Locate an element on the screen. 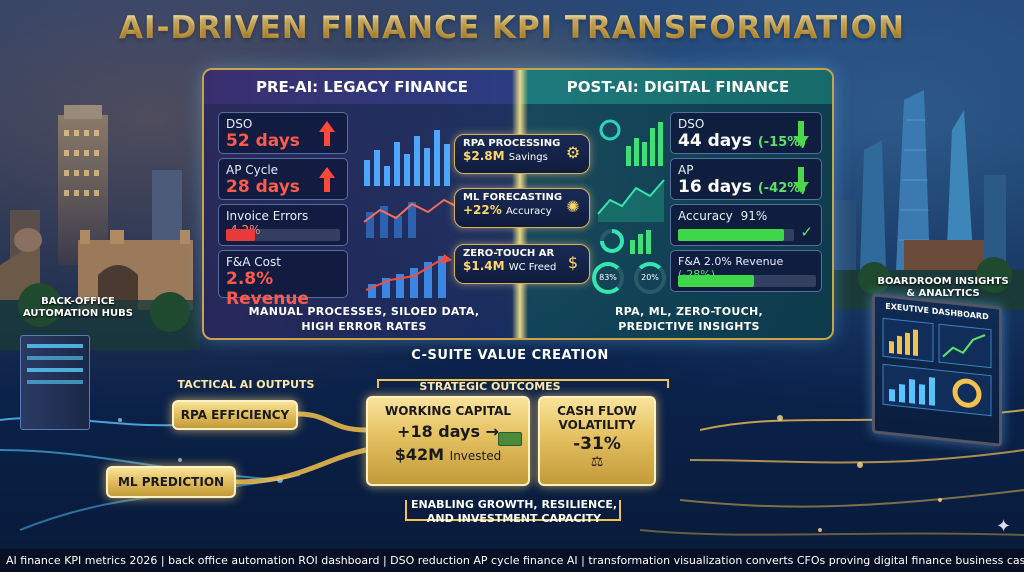  back-office-label-line1: BACK-OFFICE is located at coordinates (78, 301).